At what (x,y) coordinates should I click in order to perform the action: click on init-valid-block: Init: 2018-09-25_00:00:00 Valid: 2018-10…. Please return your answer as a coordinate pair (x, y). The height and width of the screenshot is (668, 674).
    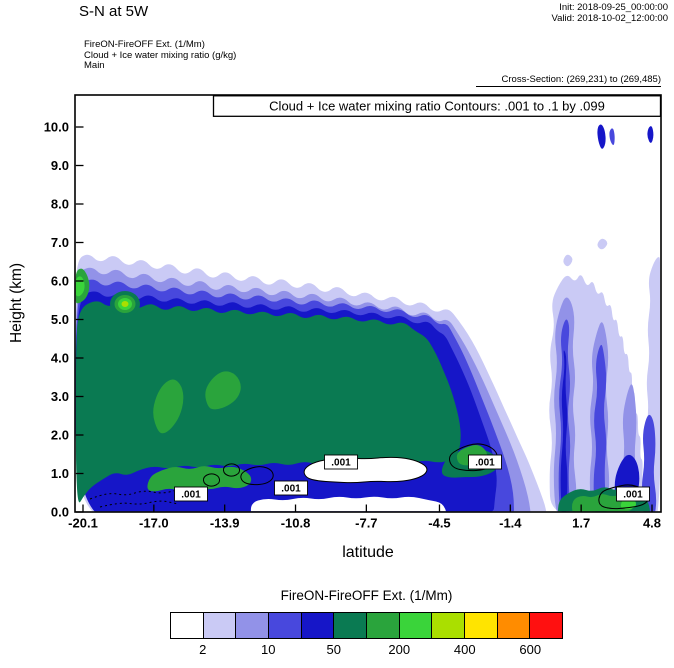
    Looking at the image, I should click on (609, 13).